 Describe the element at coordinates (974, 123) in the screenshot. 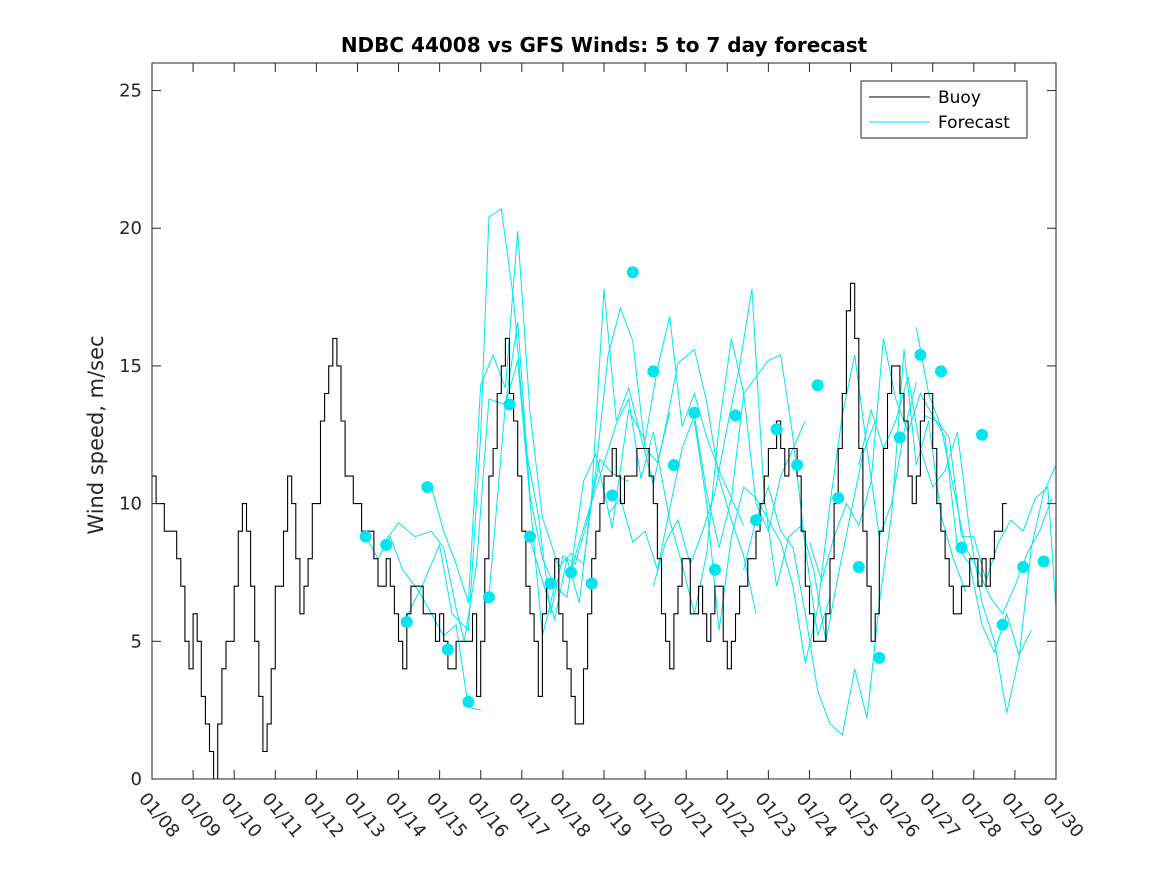

I see `legend-label-forecast: Forecast` at that location.